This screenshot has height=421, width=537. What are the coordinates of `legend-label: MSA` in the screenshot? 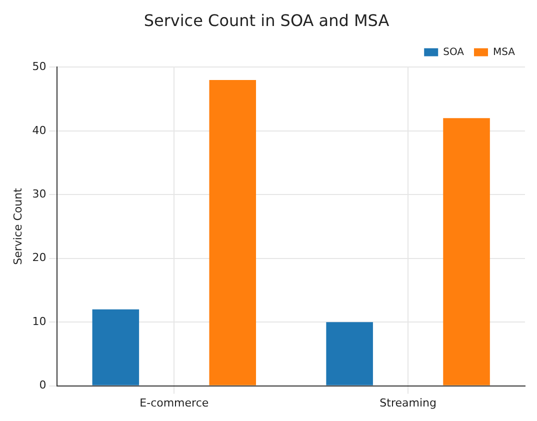 It's located at (504, 52).